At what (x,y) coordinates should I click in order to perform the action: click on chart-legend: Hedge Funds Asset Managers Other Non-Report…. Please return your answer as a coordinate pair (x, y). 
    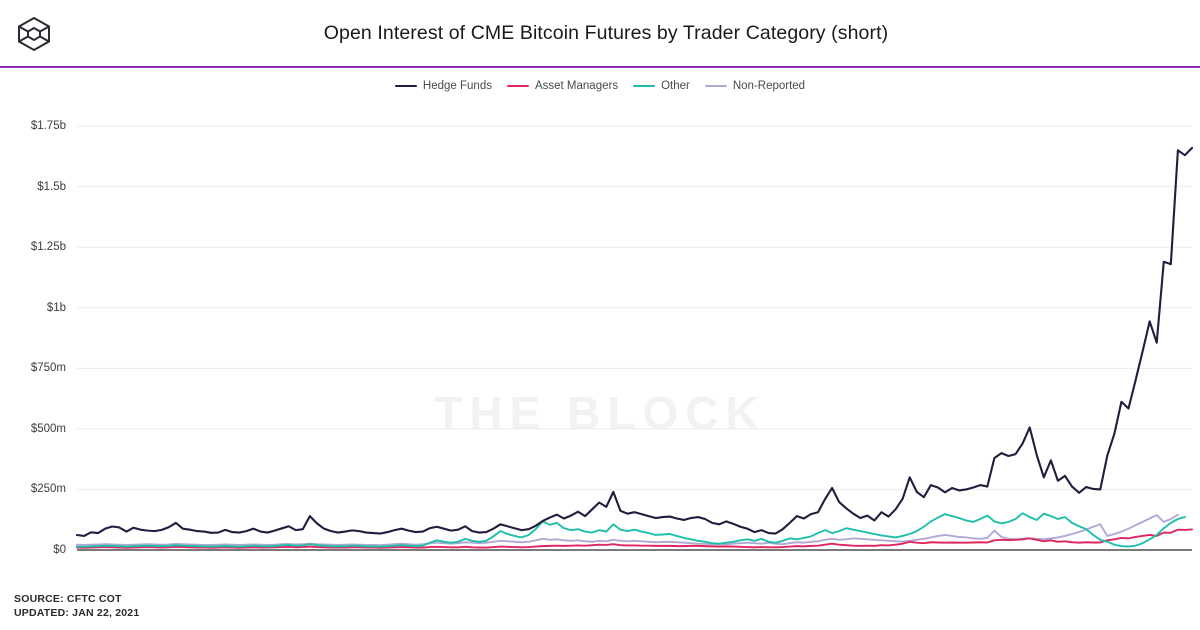
    Looking at the image, I should click on (600, 86).